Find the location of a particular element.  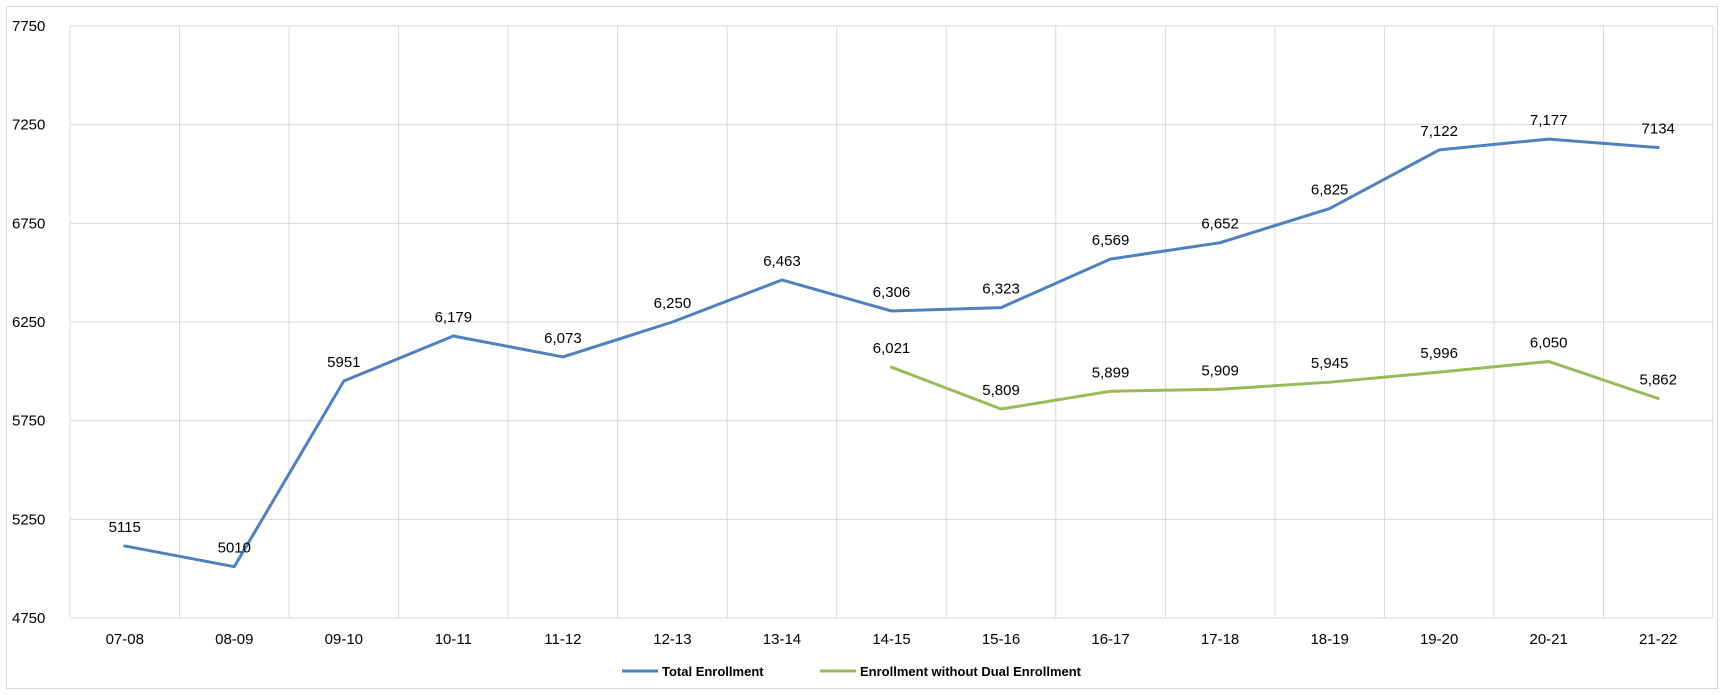

x-tick-label: 13-14 is located at coordinates (782, 639).